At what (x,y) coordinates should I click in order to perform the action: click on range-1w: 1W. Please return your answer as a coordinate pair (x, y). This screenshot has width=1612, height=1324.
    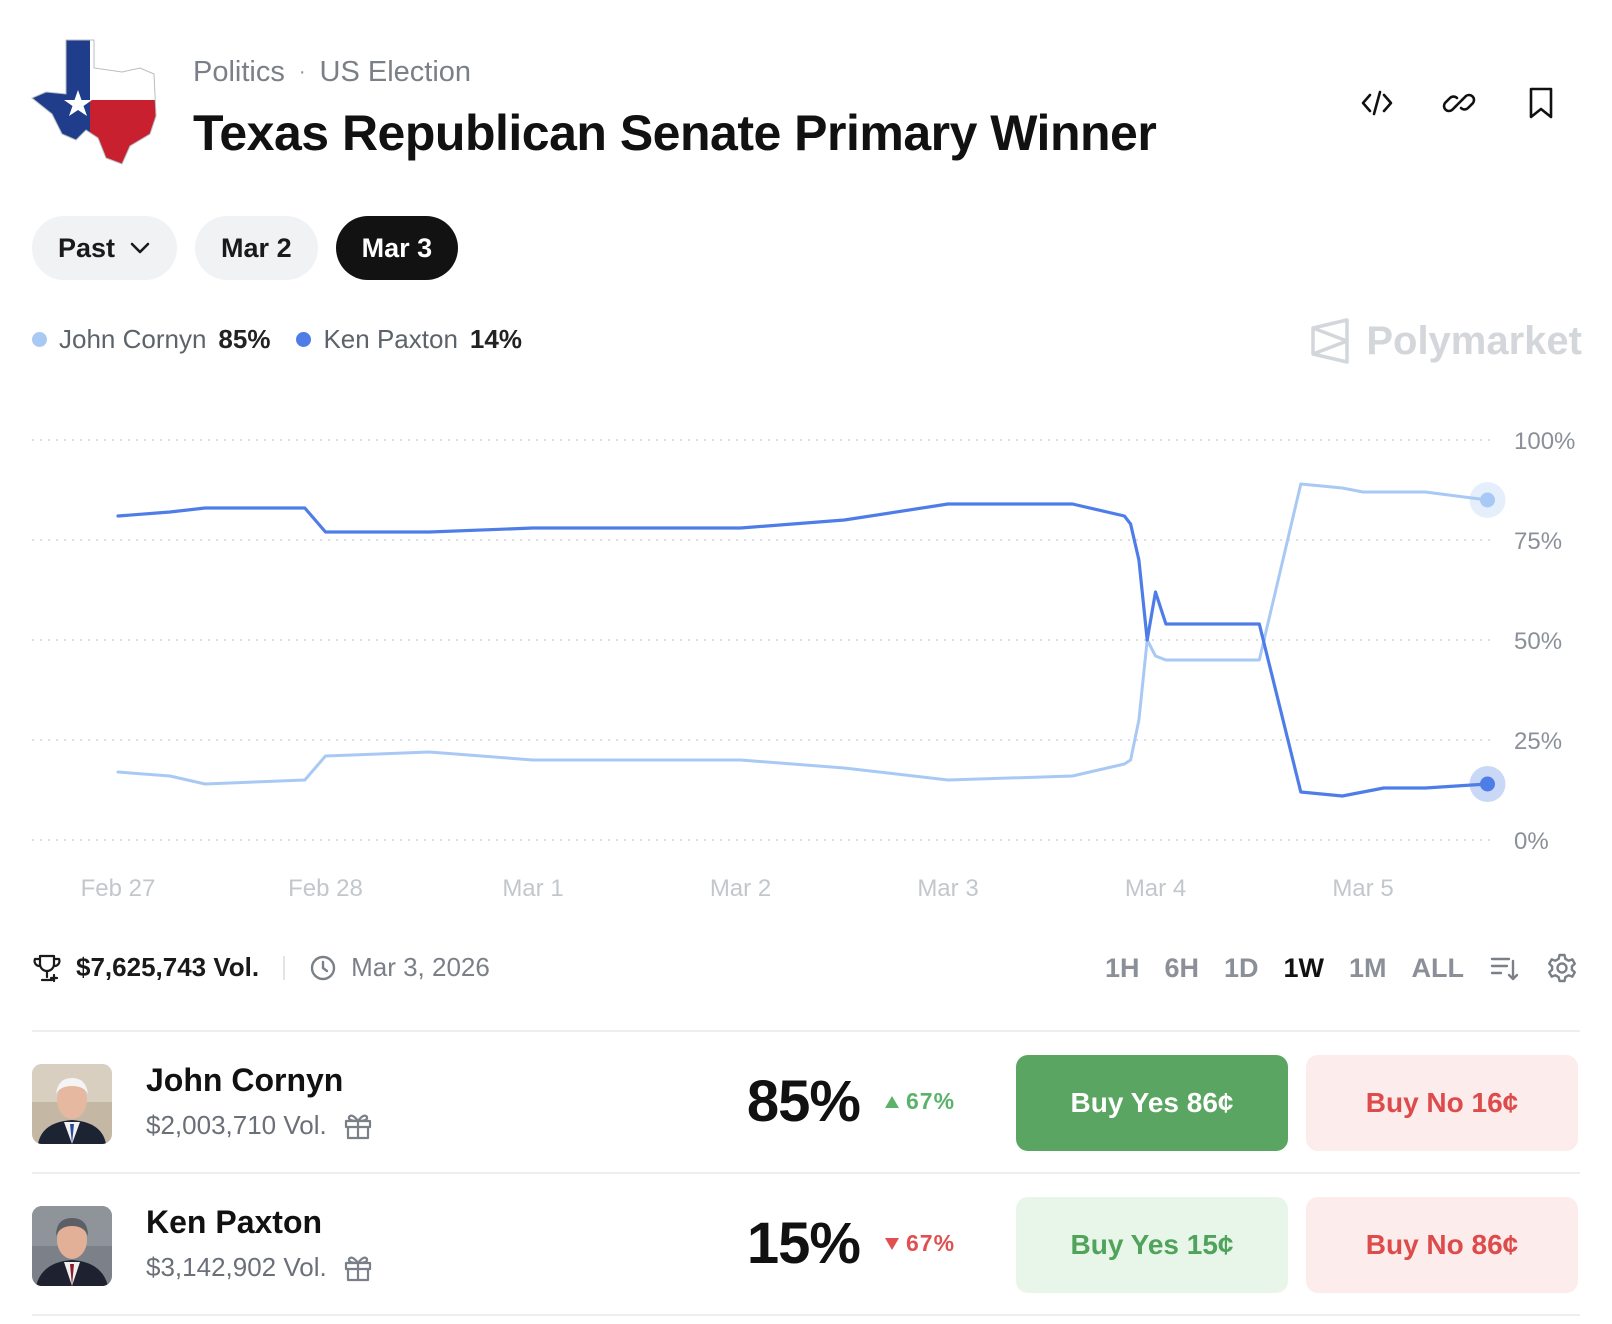
    Looking at the image, I should click on (1304, 967).